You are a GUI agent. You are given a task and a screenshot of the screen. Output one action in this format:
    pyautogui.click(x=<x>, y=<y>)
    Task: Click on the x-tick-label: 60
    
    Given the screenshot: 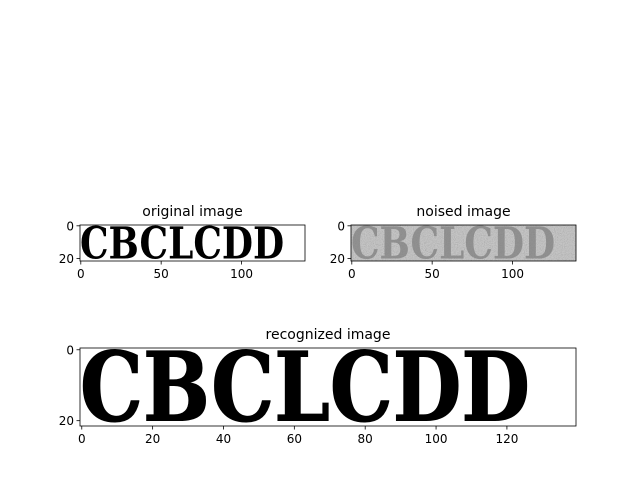 What is the action you would take?
    pyautogui.click(x=294, y=439)
    